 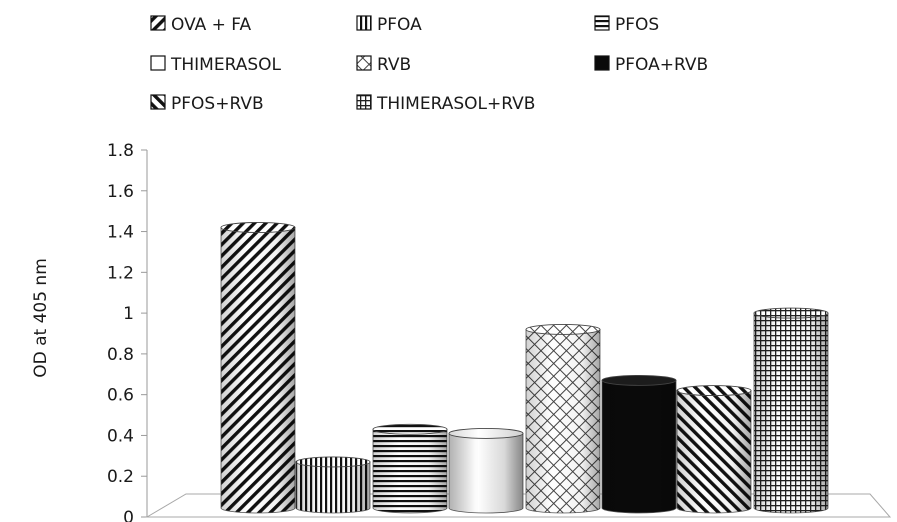 What do you see at coordinates (127, 331) in the screenshot?
I see `y-axis: 0 0.2 0.4 0.6 0.8 1 1.2 1.4 1.6 1.8` at bounding box center [127, 331].